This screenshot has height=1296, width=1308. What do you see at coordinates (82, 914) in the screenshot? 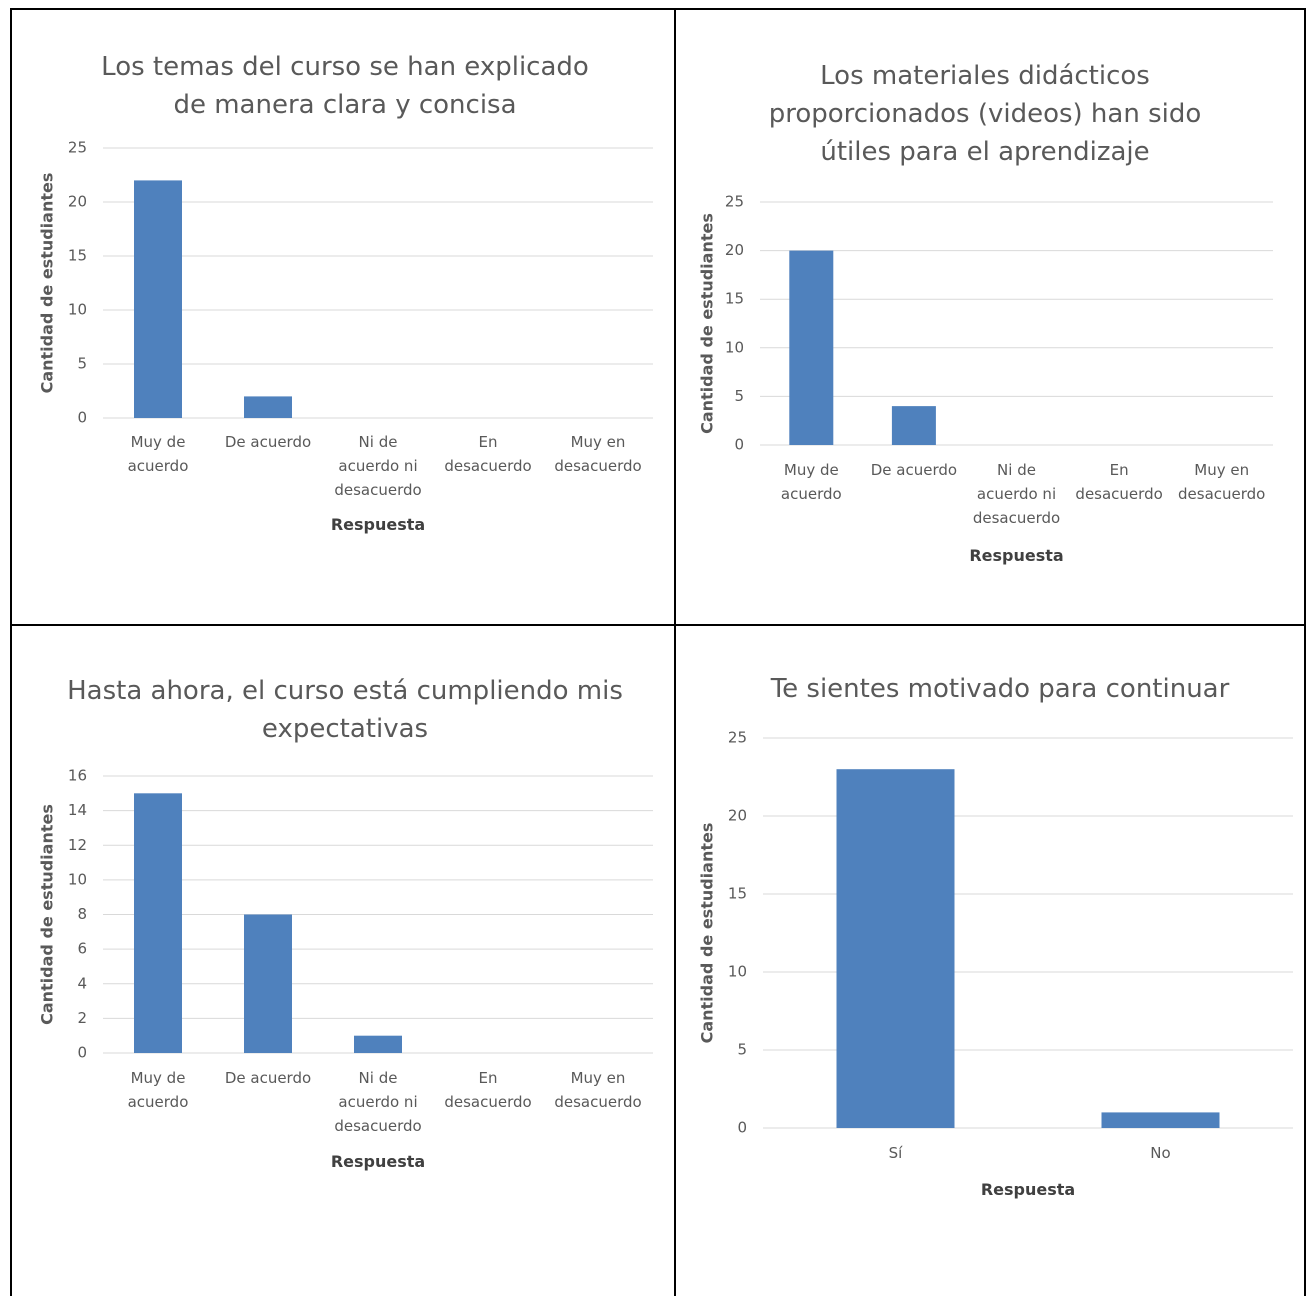
I see `y-tick-label: 8` at bounding box center [82, 914].